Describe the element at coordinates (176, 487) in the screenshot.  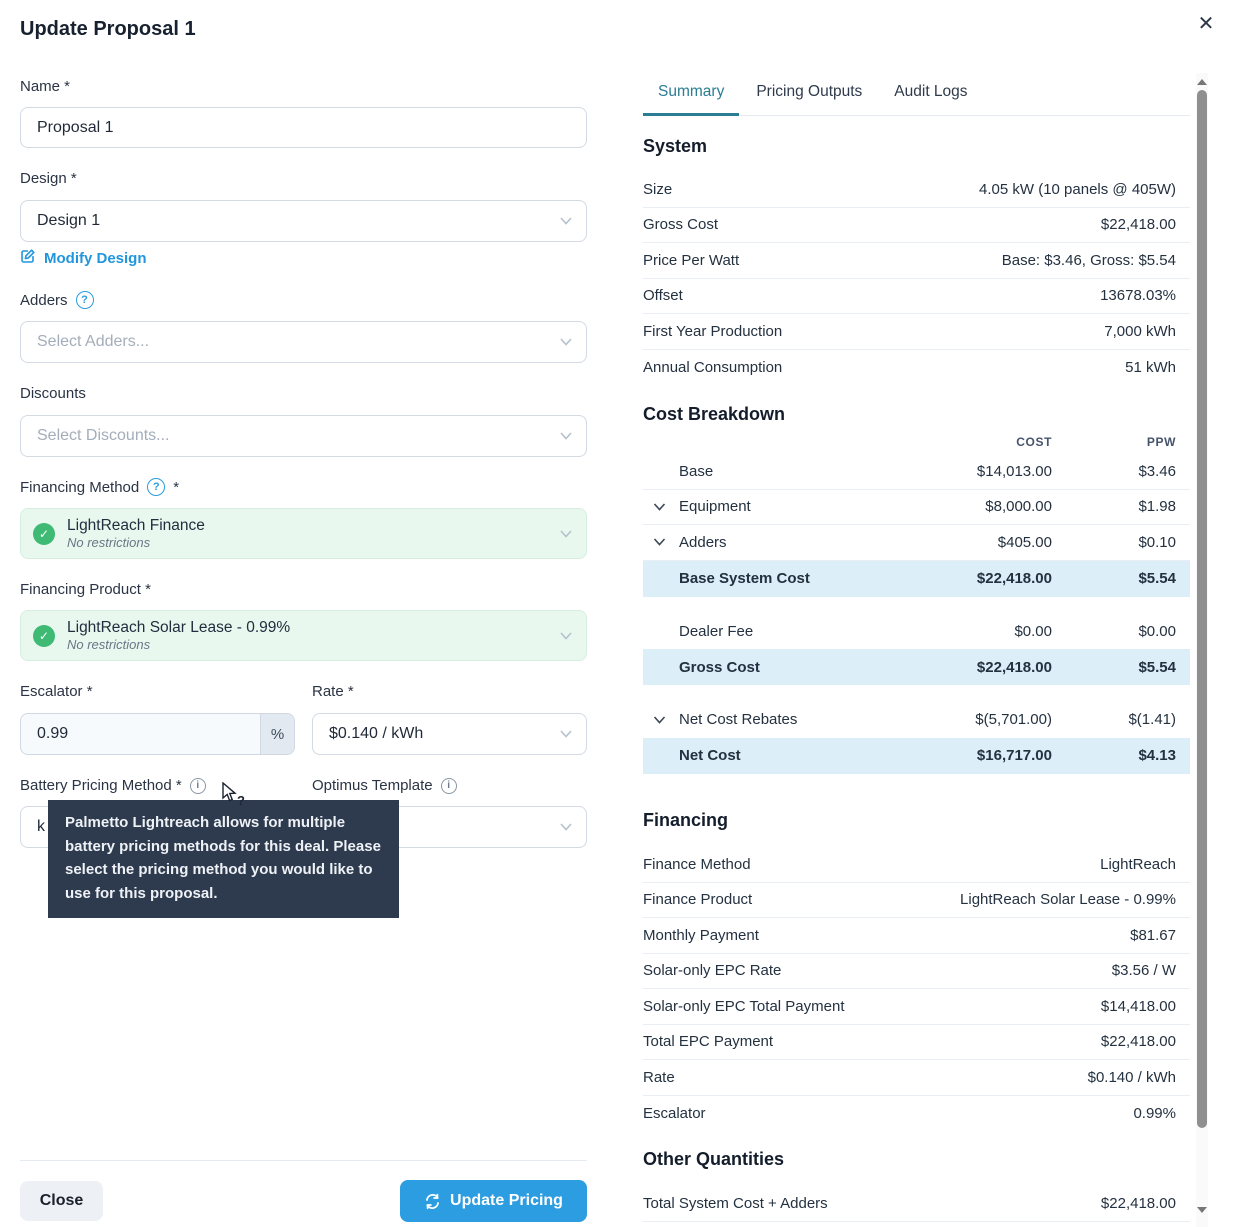
I see `required-mark: *` at that location.